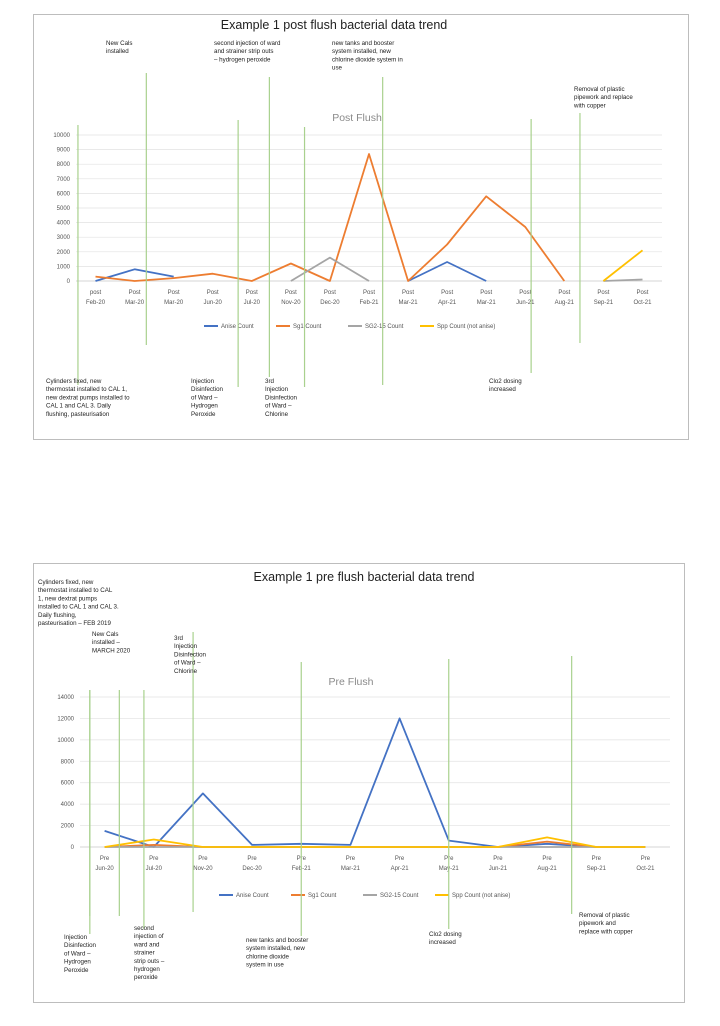  What do you see at coordinates (64, 238) in the screenshot?
I see `y-tick-label: 3000` at bounding box center [64, 238].